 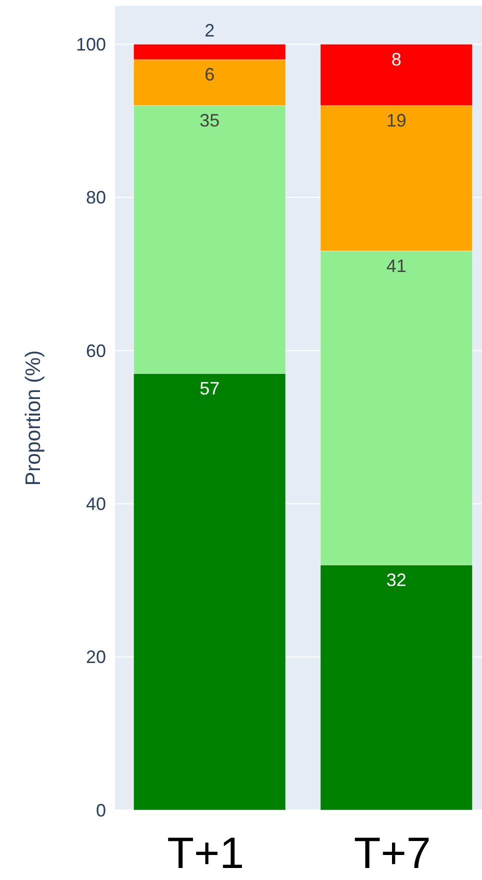 What do you see at coordinates (205, 853) in the screenshot?
I see `x-tick-label: T+1` at bounding box center [205, 853].